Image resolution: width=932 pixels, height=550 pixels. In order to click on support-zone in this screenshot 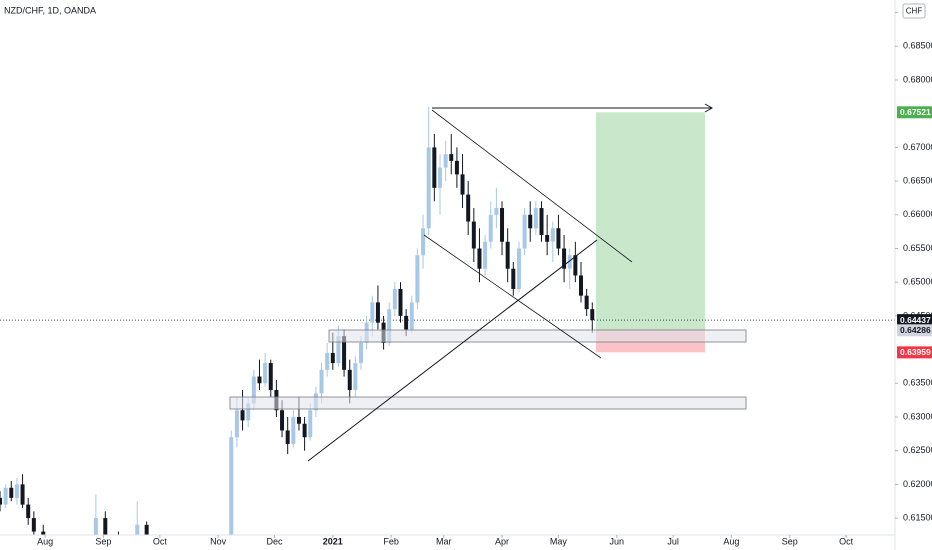, I will do `click(488, 403)`.